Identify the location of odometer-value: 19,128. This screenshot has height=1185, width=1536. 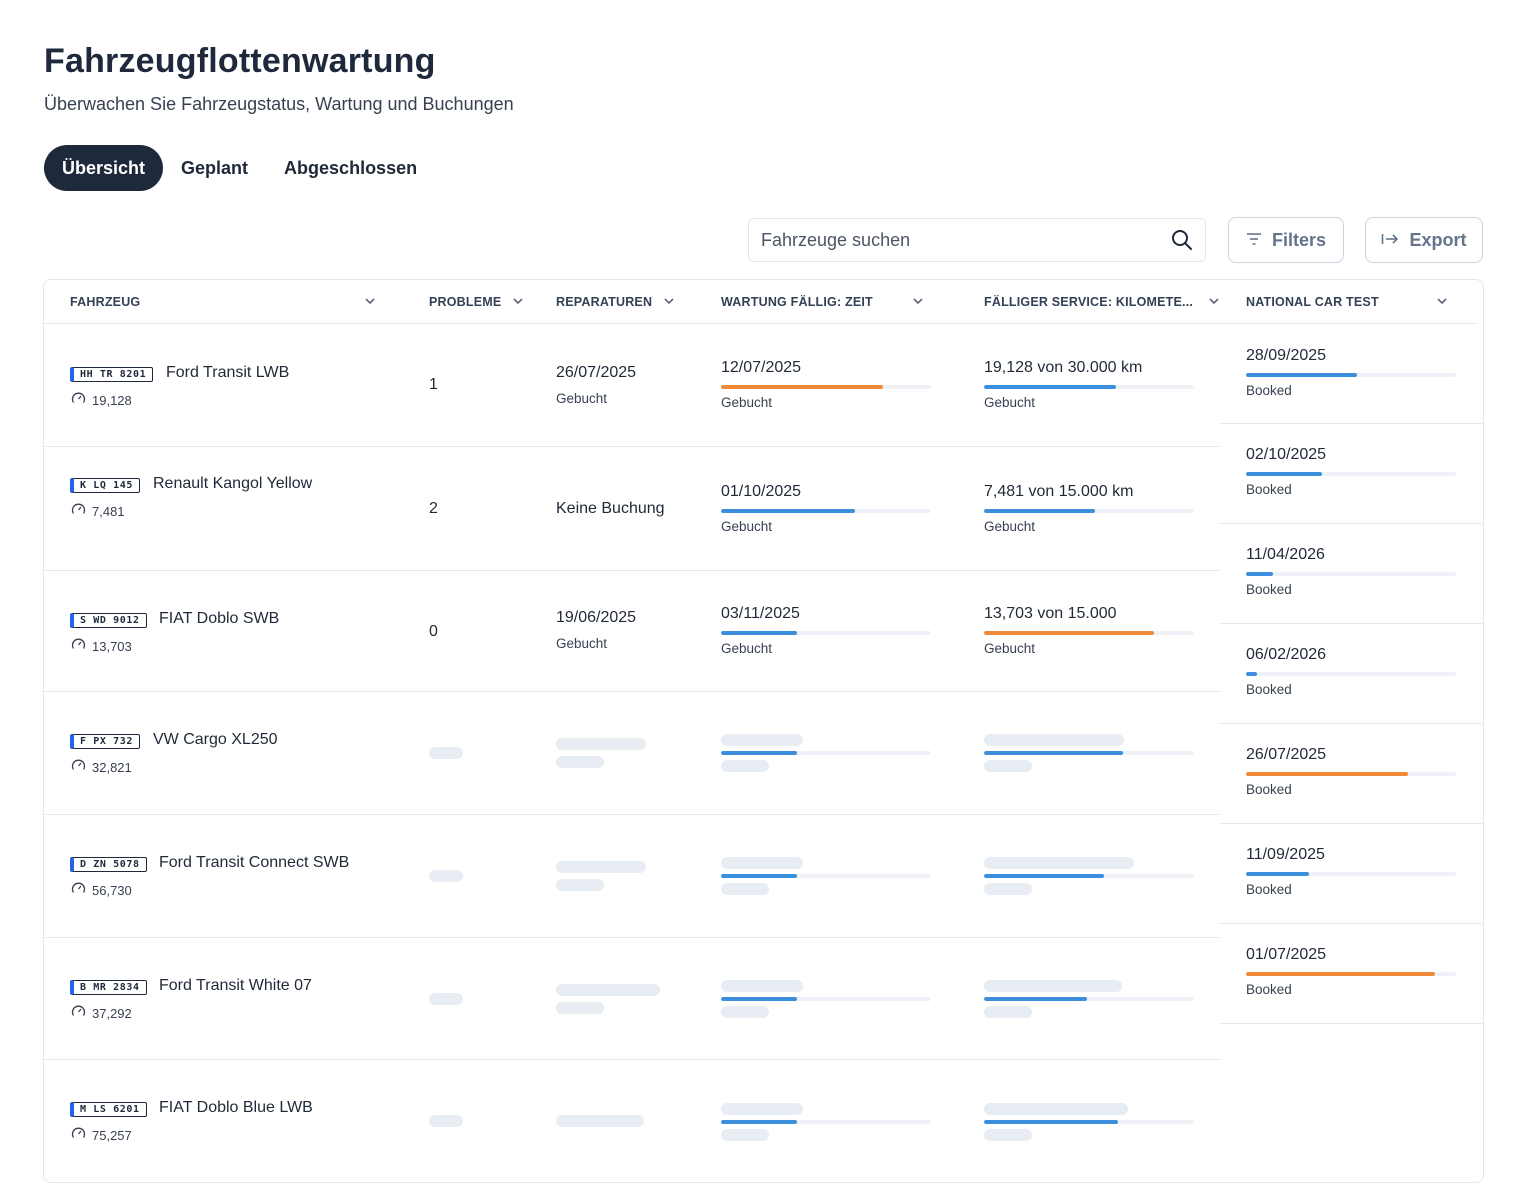
(112, 400).